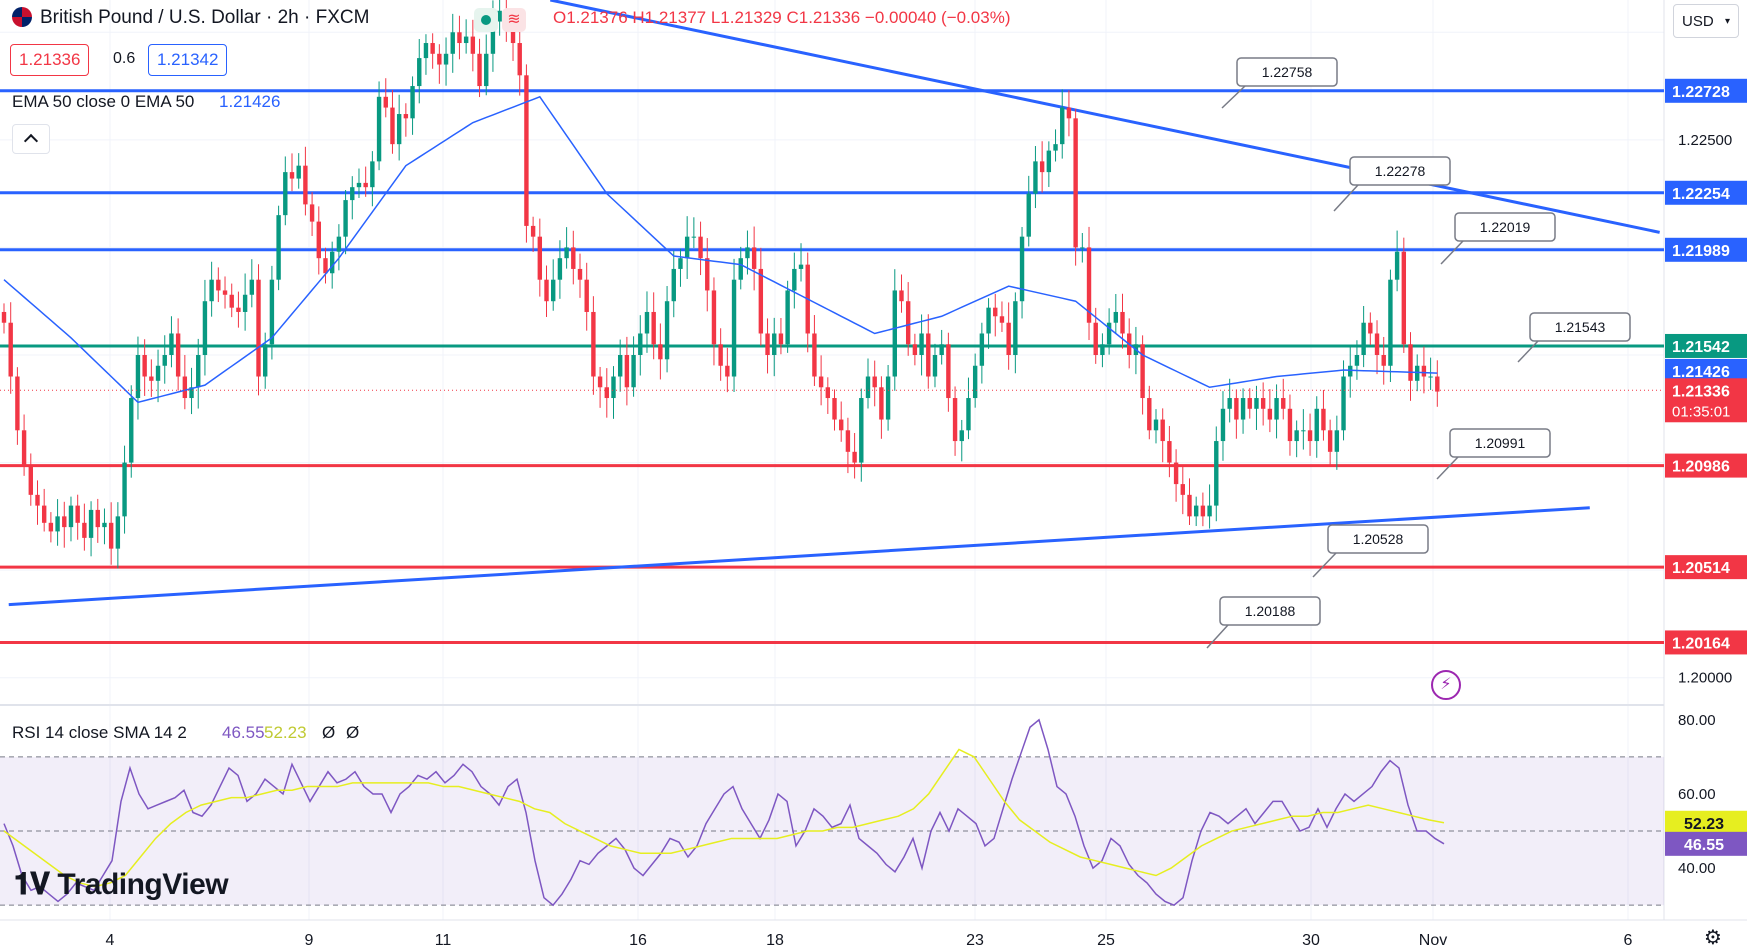  Describe the element at coordinates (486, 20) in the screenshot. I see `market-open-icon` at that location.